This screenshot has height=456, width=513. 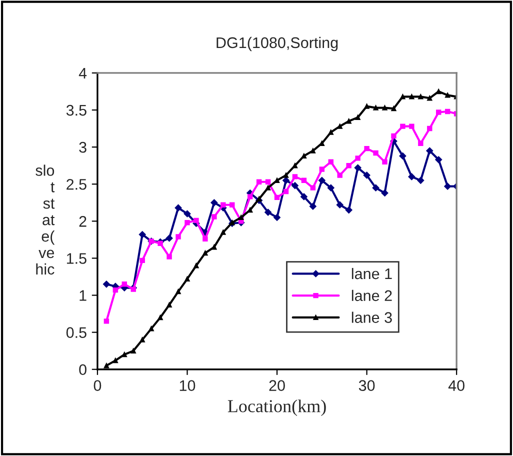 I want to click on y-tick-label: 1.5, so click(x=76, y=258).